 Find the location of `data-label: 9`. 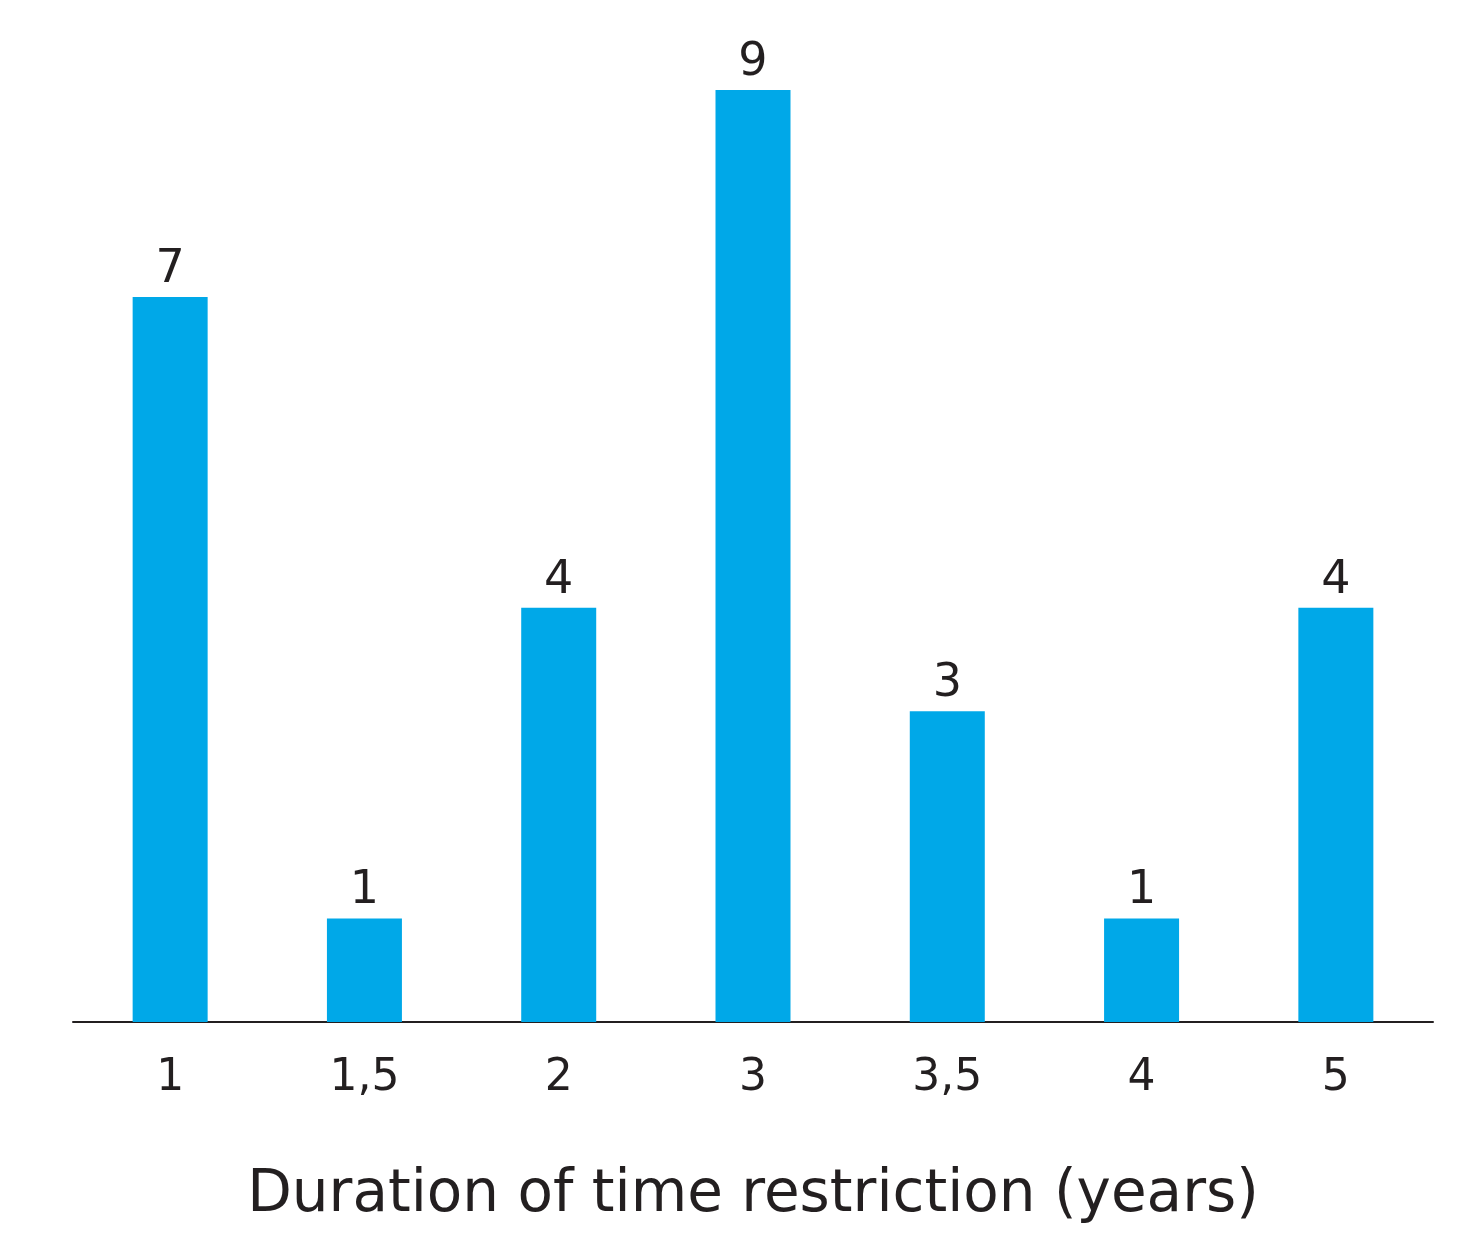

data-label: 9 is located at coordinates (753, 59).